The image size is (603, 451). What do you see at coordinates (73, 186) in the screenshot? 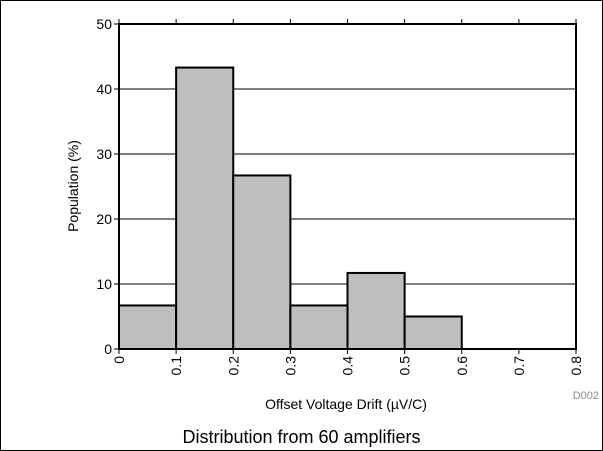
I see `y-axis-title: Population (%)` at bounding box center [73, 186].